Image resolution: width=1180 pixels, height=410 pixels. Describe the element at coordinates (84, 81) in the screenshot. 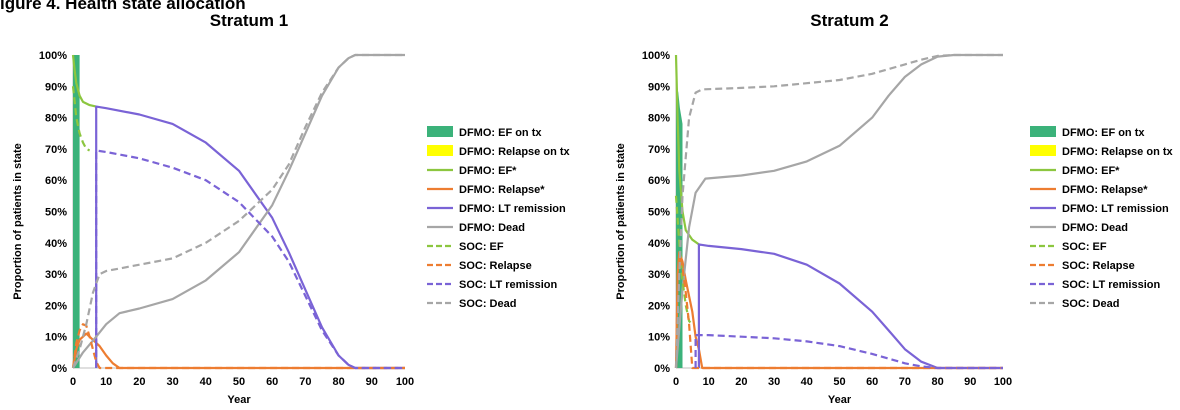

I see `series-dfmo-ef-line` at that location.